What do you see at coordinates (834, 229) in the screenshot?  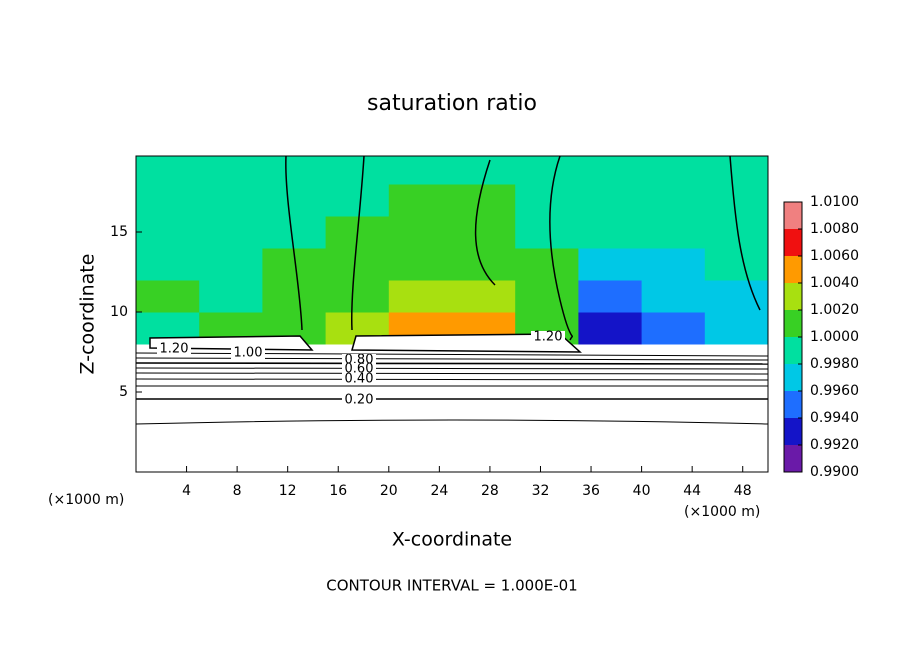 I see `colorbar-label: 1.0080` at bounding box center [834, 229].